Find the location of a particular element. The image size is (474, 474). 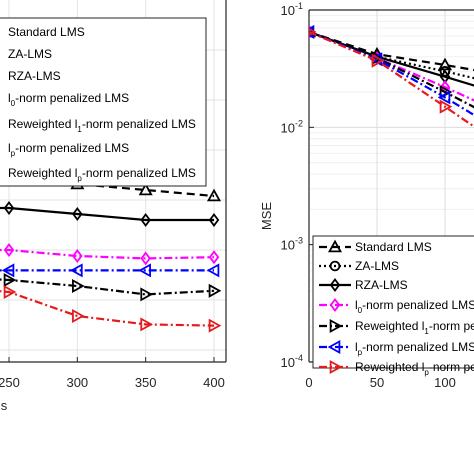

right-series-group is located at coordinates (391, 76).